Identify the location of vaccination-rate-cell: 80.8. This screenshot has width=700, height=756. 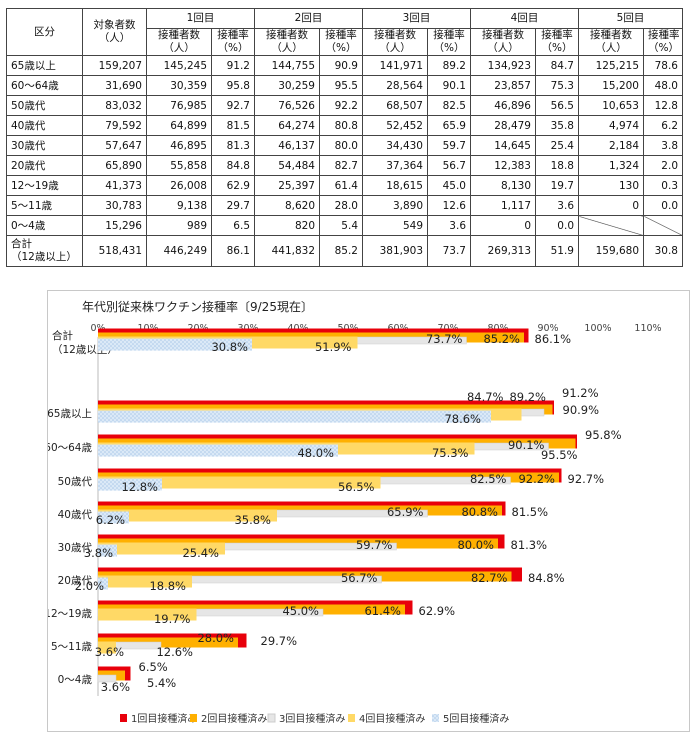
(341, 125).